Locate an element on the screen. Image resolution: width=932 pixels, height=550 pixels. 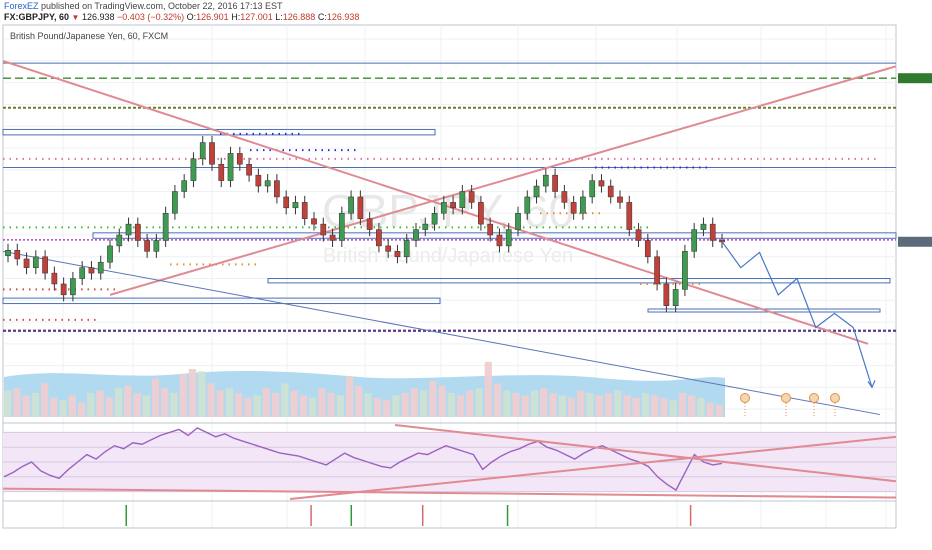
rsi-ascending-trendline is located at coordinates (593, 467).